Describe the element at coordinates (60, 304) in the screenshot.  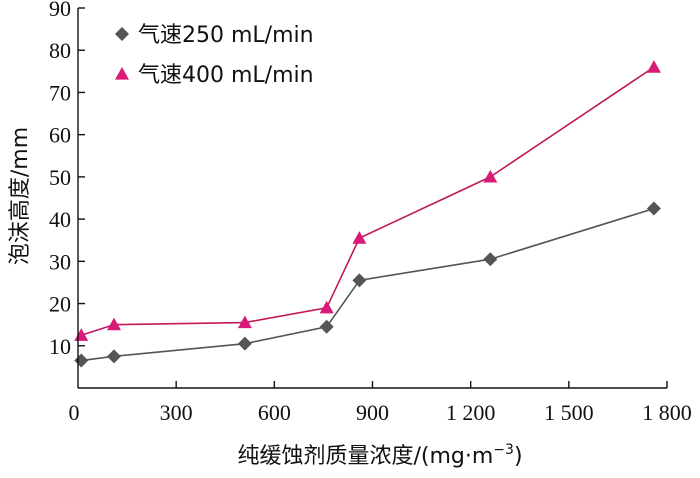
I see `y-tick-label: 20` at that location.